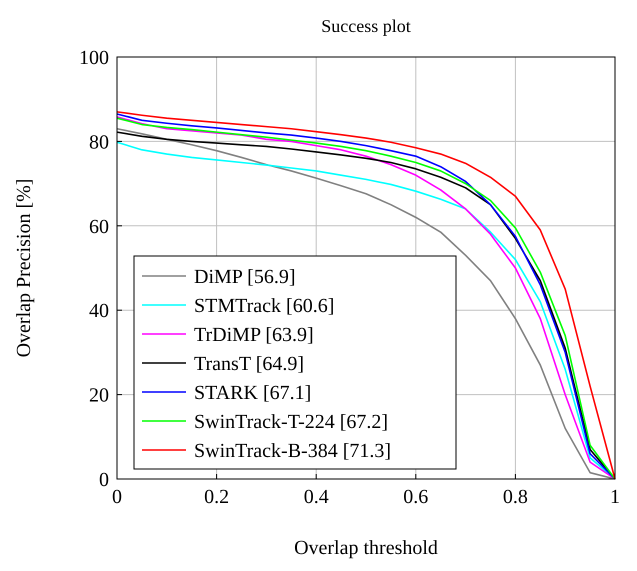 The width and height of the screenshot is (637, 571). I want to click on y-tick-label: 40, so click(99, 311).